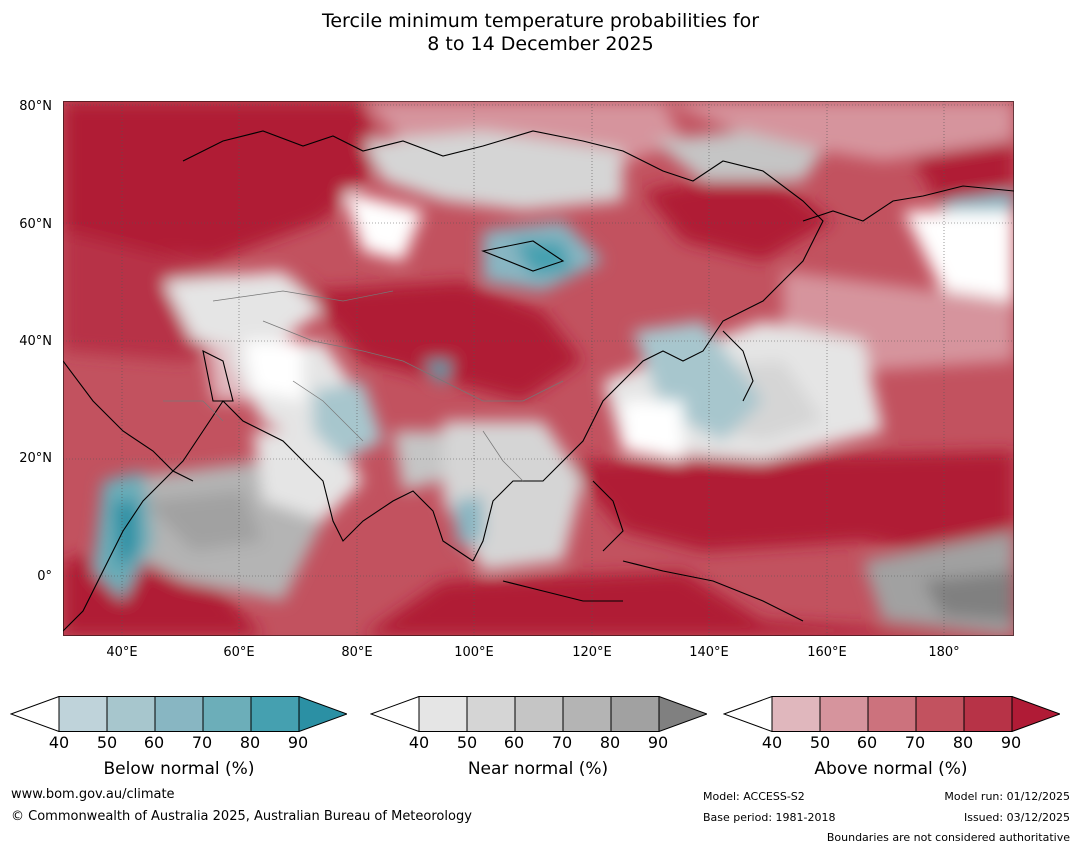 This screenshot has width=1081, height=850. Describe the element at coordinates (592, 652) in the screenshot. I see `lon-label-120e: 120°E` at that location.